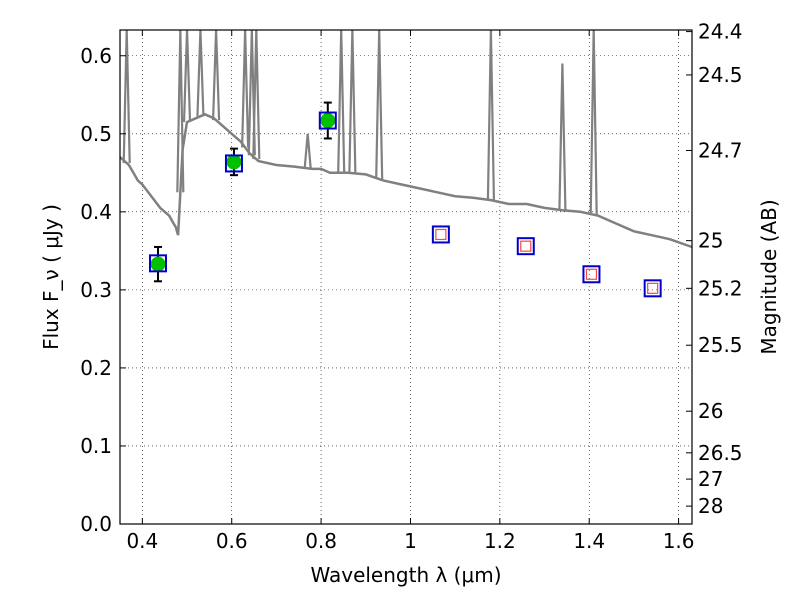  What do you see at coordinates (410, 541) in the screenshot?
I see `x-tick-label: 1` at bounding box center [410, 541].